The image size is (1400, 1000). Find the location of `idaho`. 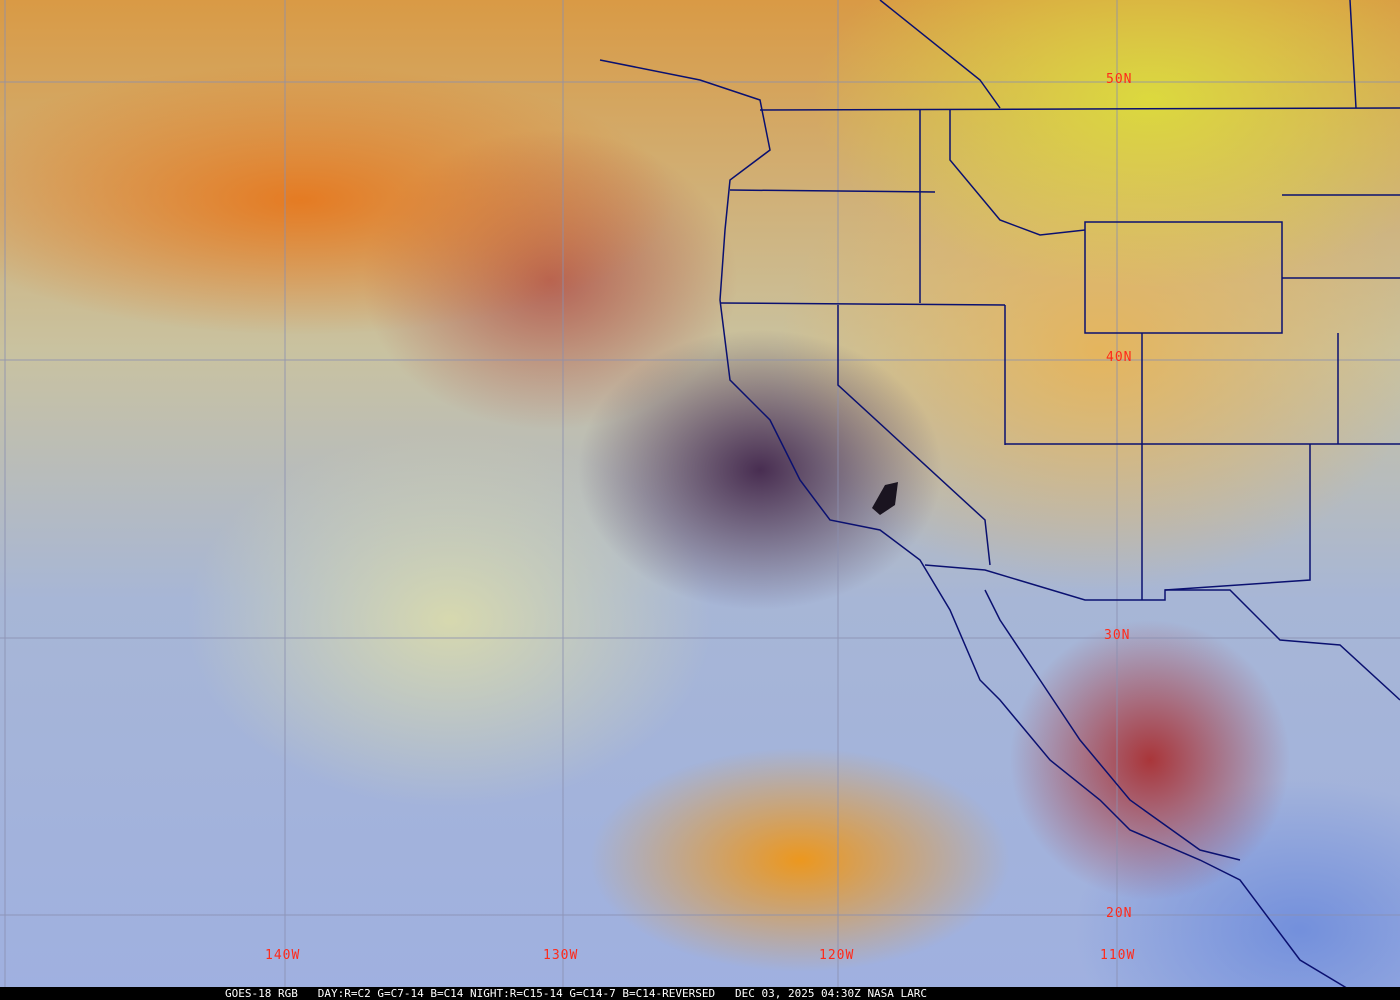

idaho is located at coordinates (1002, 206).